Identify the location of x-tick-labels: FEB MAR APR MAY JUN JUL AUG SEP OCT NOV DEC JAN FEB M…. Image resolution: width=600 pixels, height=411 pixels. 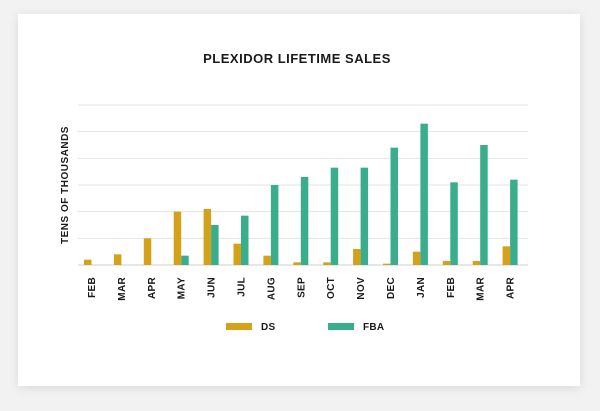
(302, 289).